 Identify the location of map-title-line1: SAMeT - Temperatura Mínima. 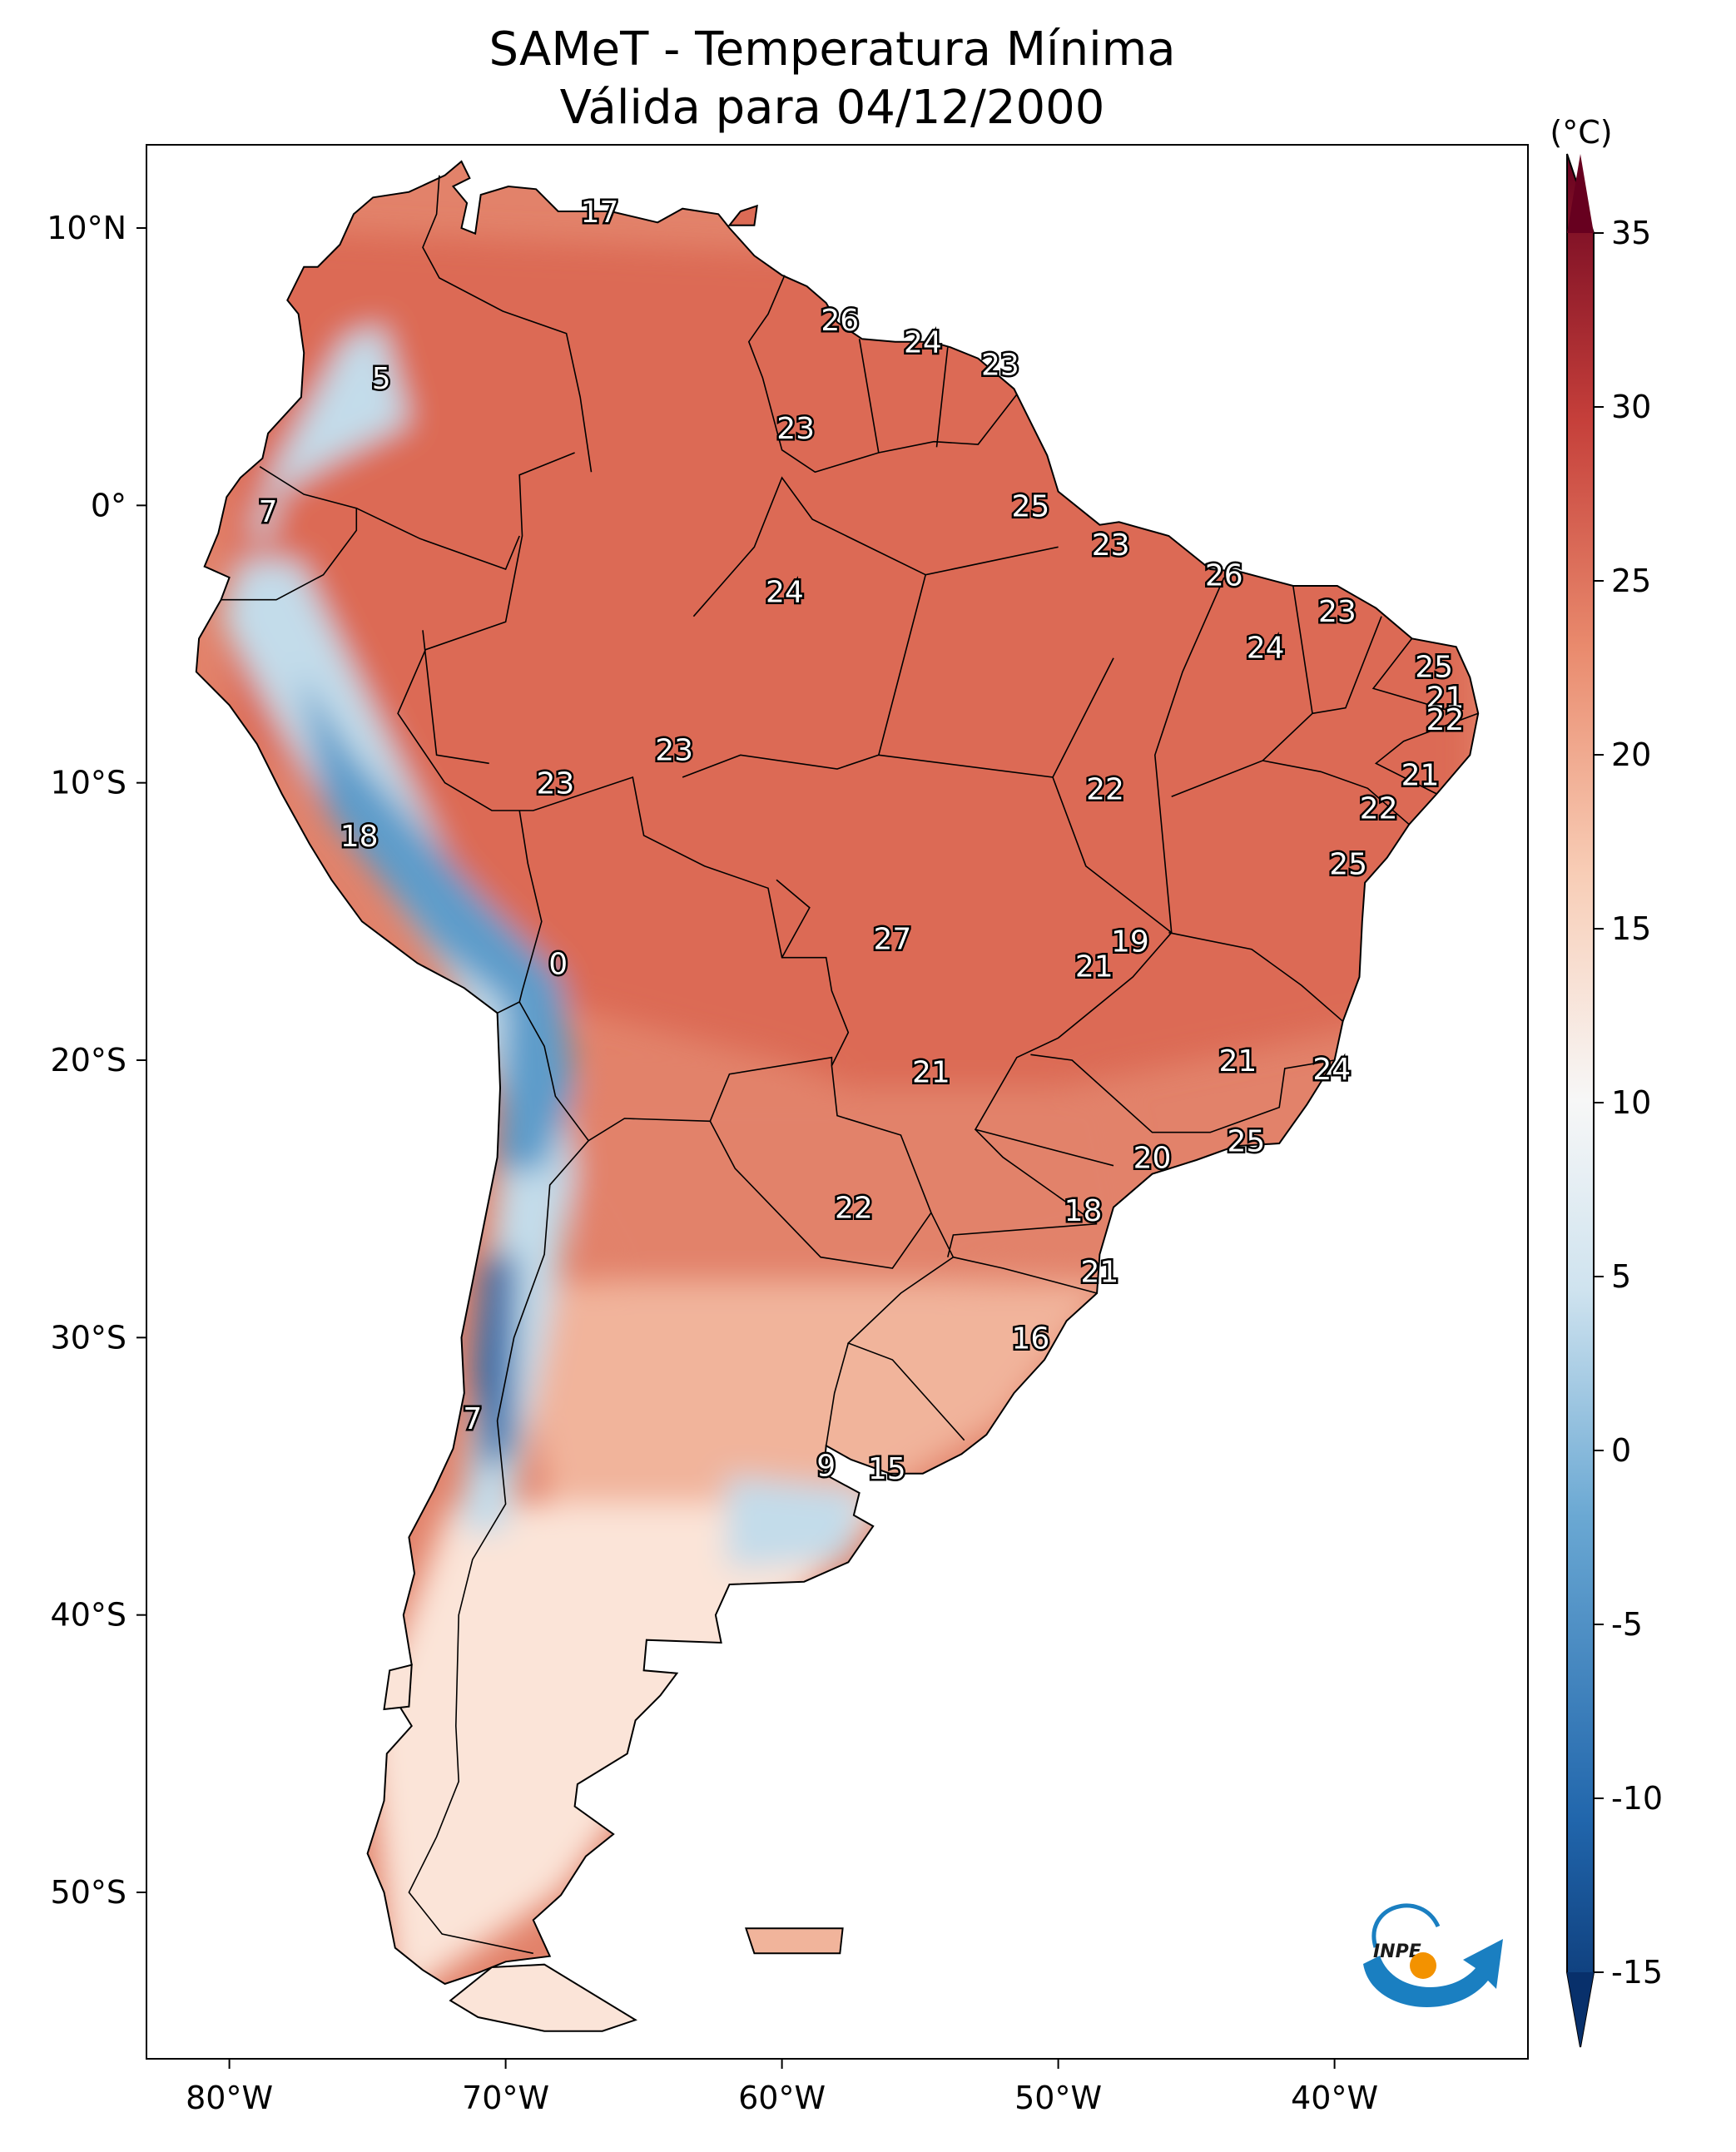
(832, 49).